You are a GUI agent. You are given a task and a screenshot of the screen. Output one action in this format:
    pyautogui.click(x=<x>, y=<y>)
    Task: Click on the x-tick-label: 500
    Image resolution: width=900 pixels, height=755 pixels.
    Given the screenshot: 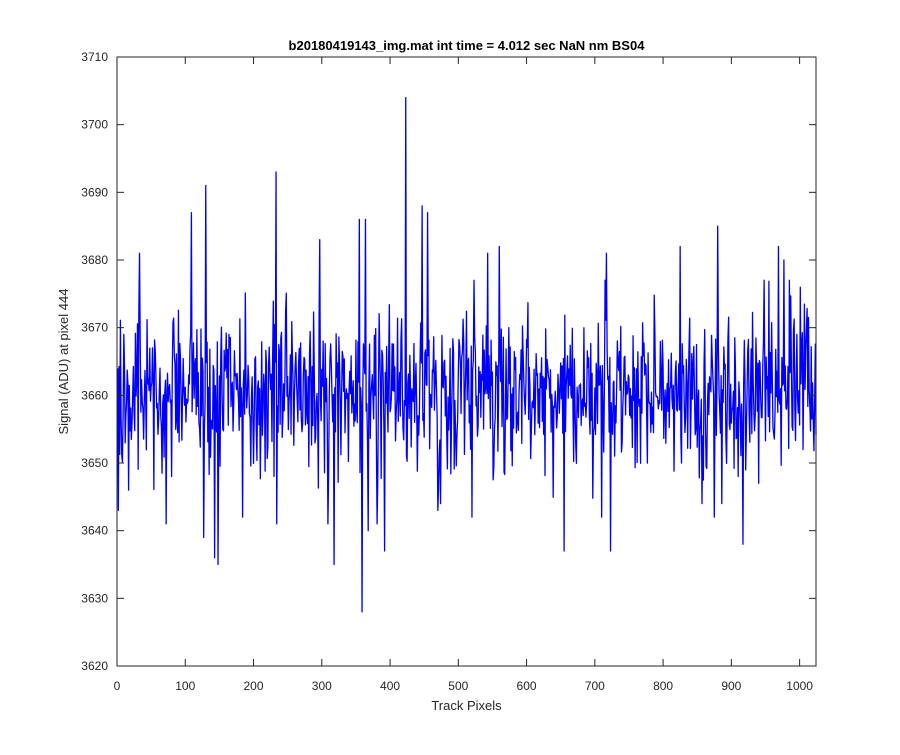 What is the action you would take?
    pyautogui.click(x=458, y=686)
    